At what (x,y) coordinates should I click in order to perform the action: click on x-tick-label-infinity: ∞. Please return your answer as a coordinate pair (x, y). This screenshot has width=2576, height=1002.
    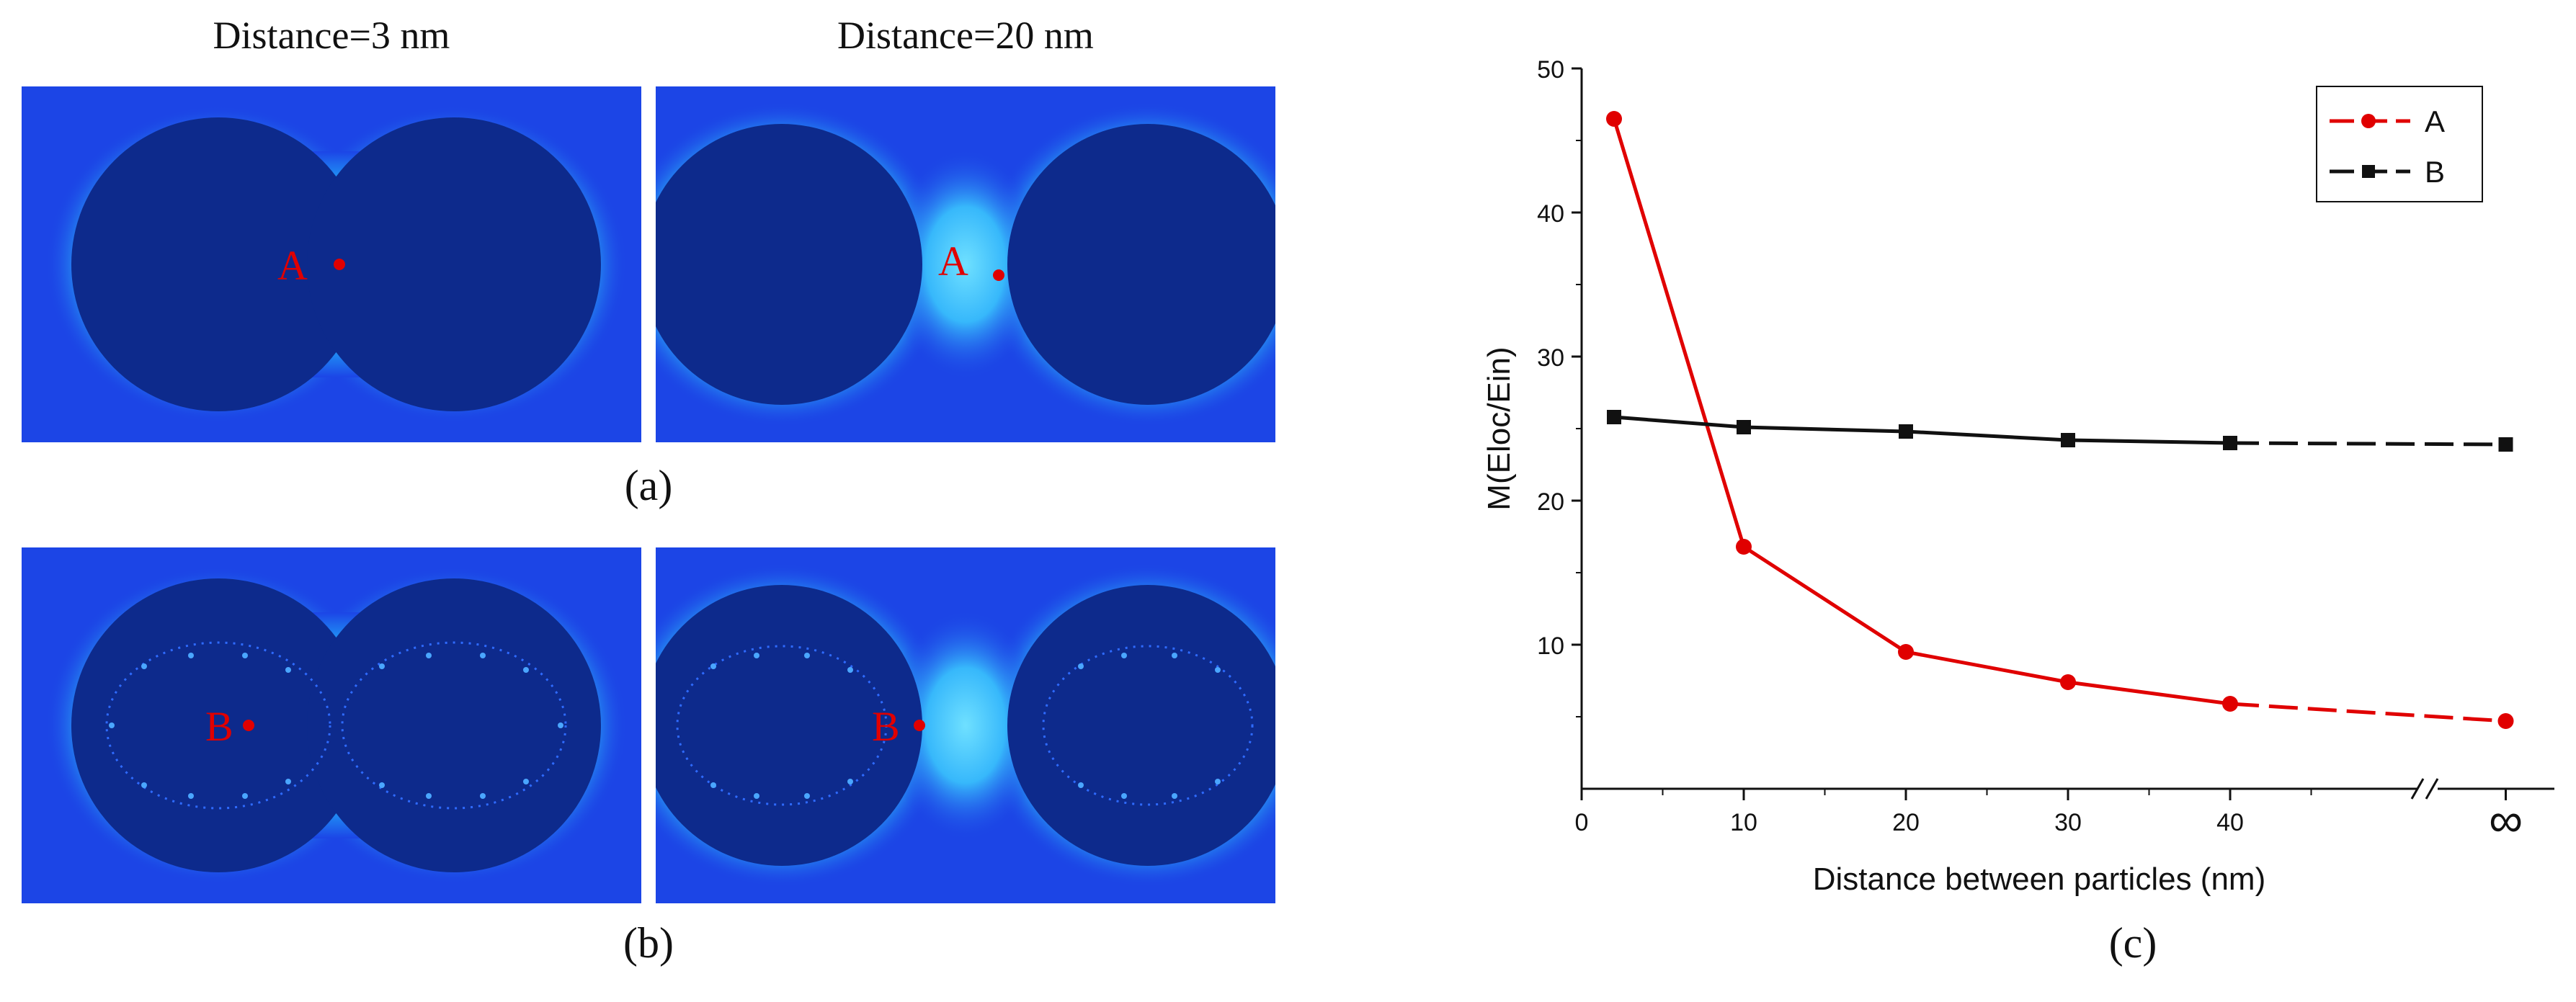
    Looking at the image, I should click on (2506, 819).